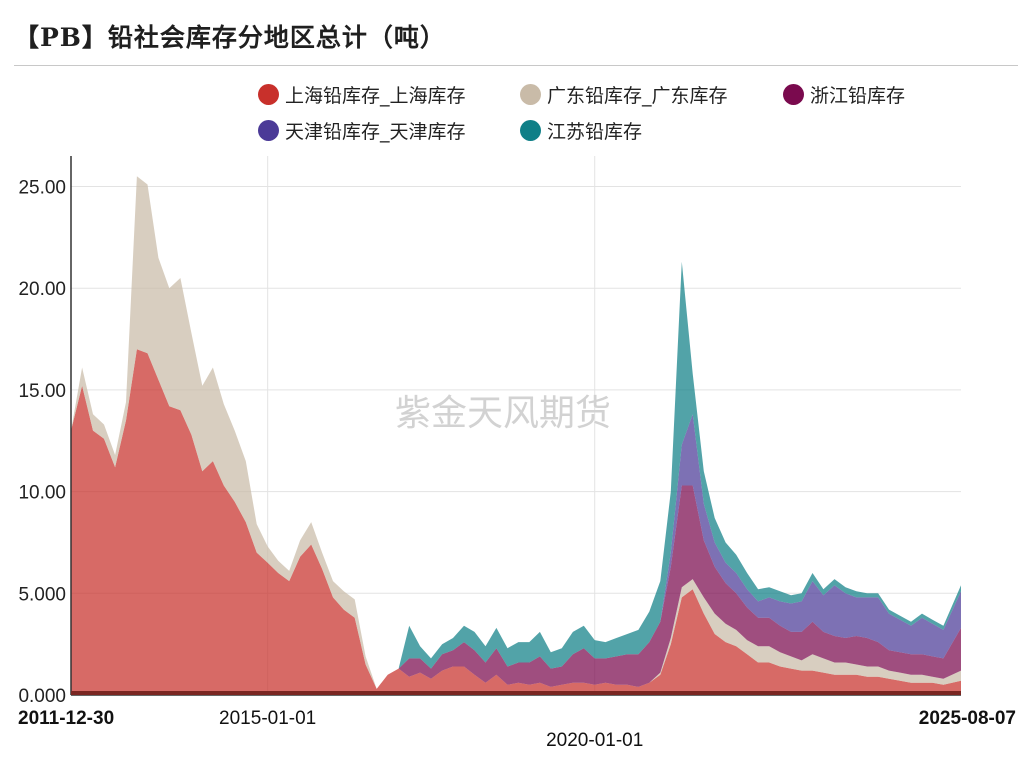 This screenshot has height=761, width=1029. Describe the element at coordinates (793, 94) in the screenshot. I see `legend-swatch-zhejiang` at that location.